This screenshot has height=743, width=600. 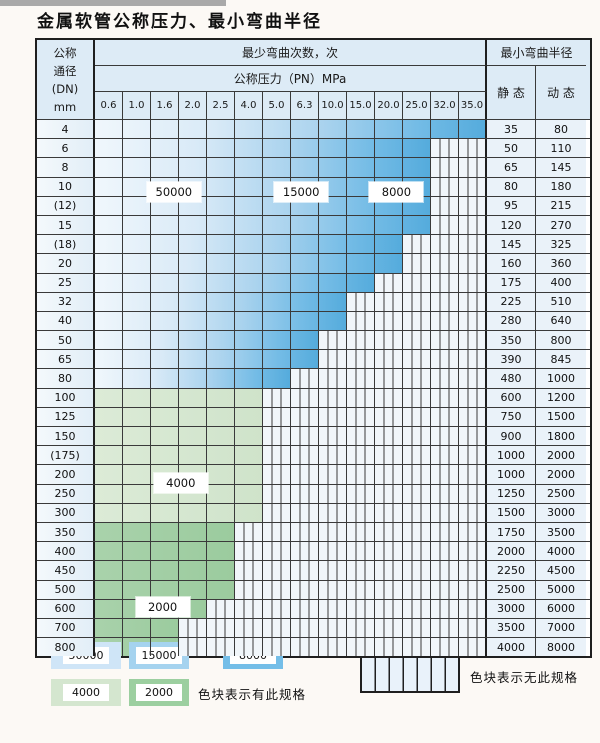 I want to click on table-row: 40 280 640, so click(x=313, y=321).